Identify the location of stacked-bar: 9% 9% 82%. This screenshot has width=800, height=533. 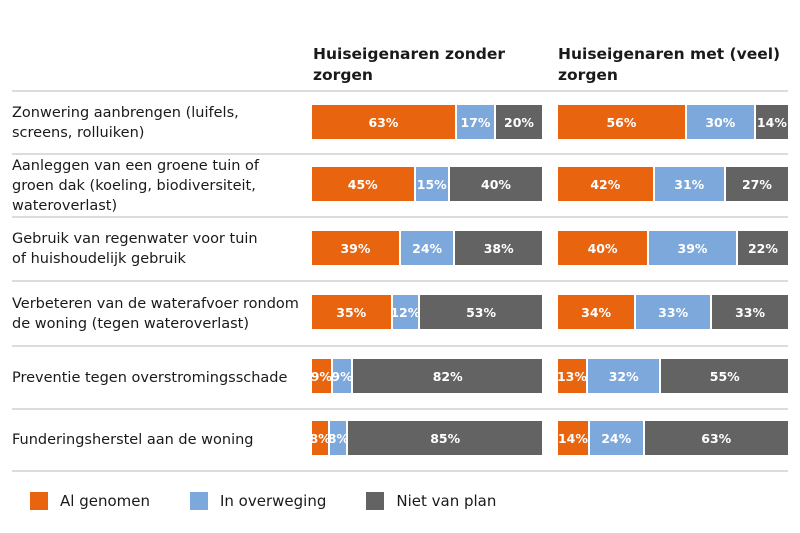
(426, 376).